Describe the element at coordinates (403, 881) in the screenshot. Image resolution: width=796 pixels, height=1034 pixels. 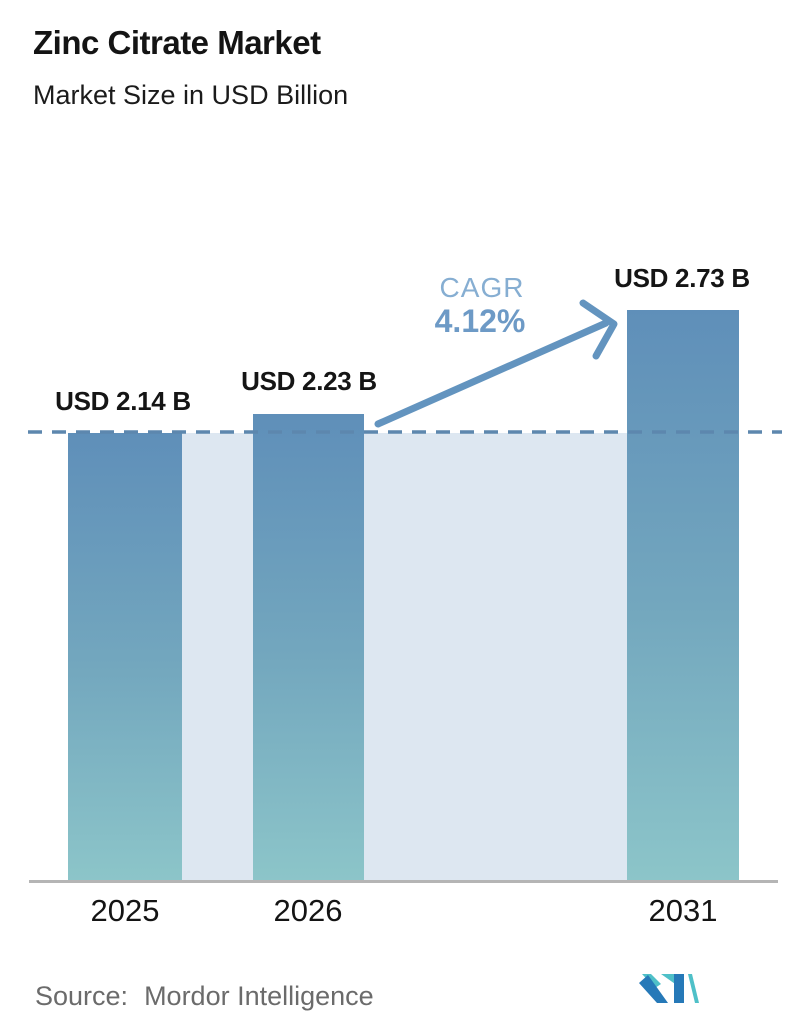
I see `x-axis-line` at that location.